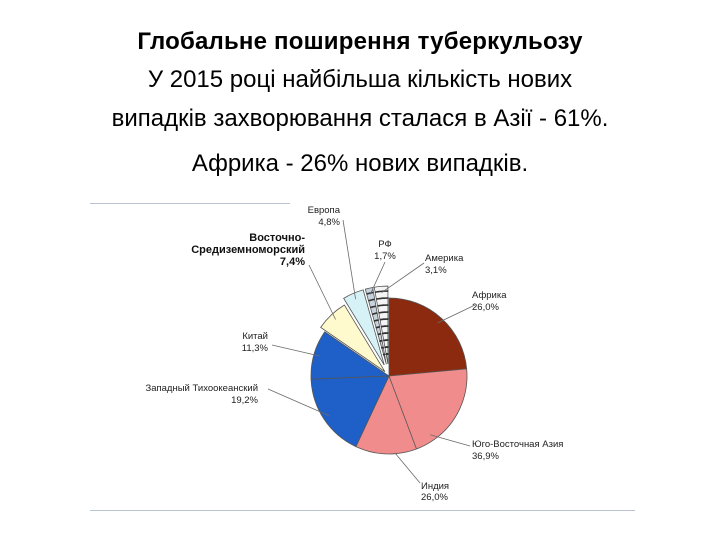  Describe the element at coordinates (329, 222) in the screenshot. I see `slice-label-value-5: 4,8%` at that location.